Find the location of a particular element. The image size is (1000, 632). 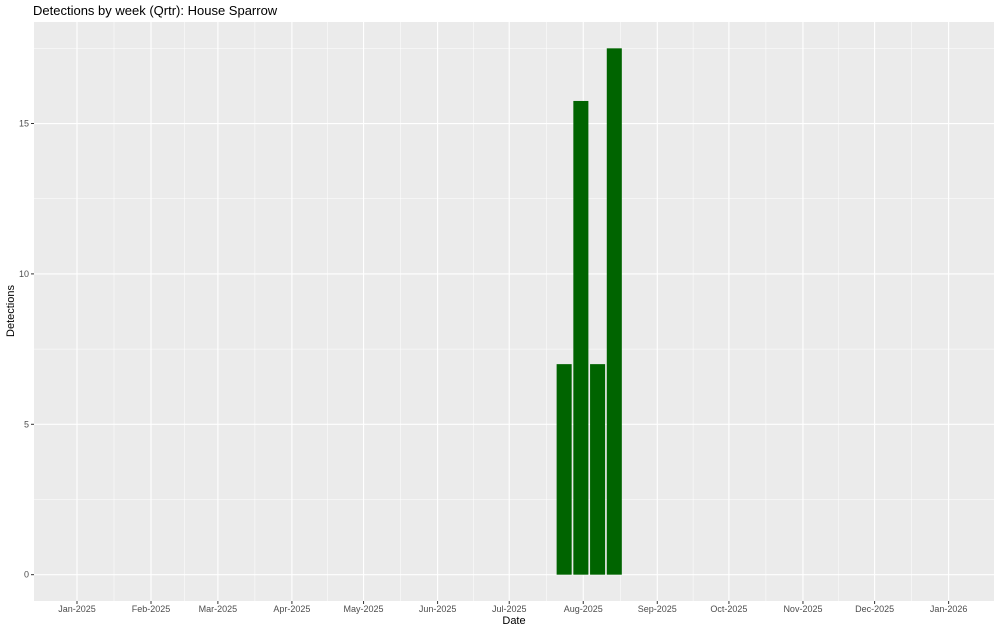

chart-title: Detections by week (Qrtr): House Sparrow is located at coordinates (155, 10).